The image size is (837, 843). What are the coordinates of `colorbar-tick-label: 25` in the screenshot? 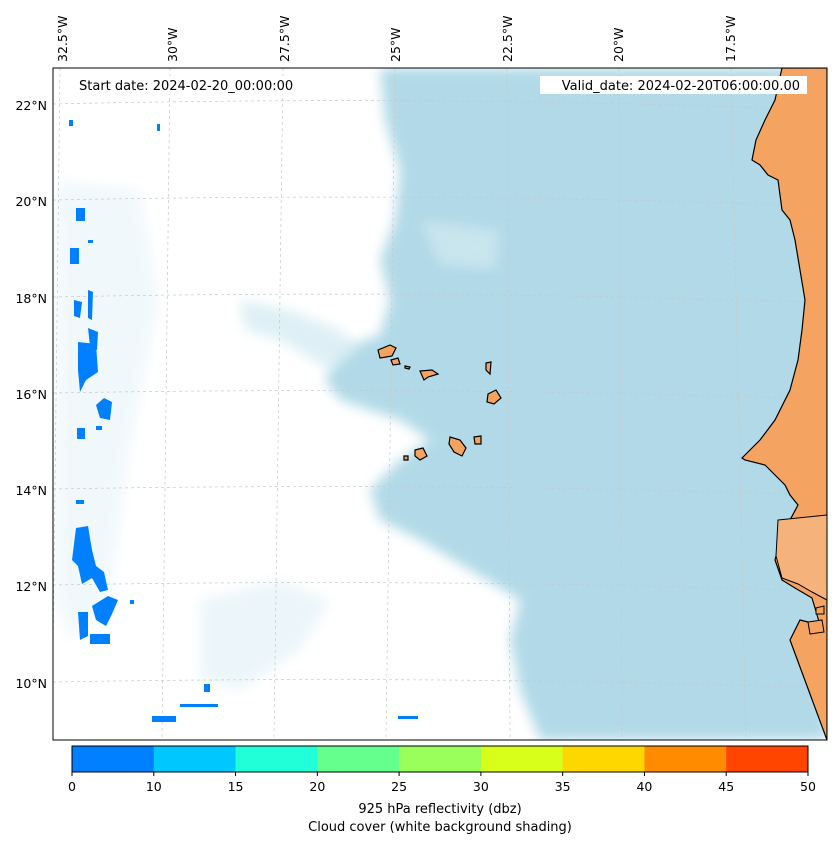 It's located at (399, 786).